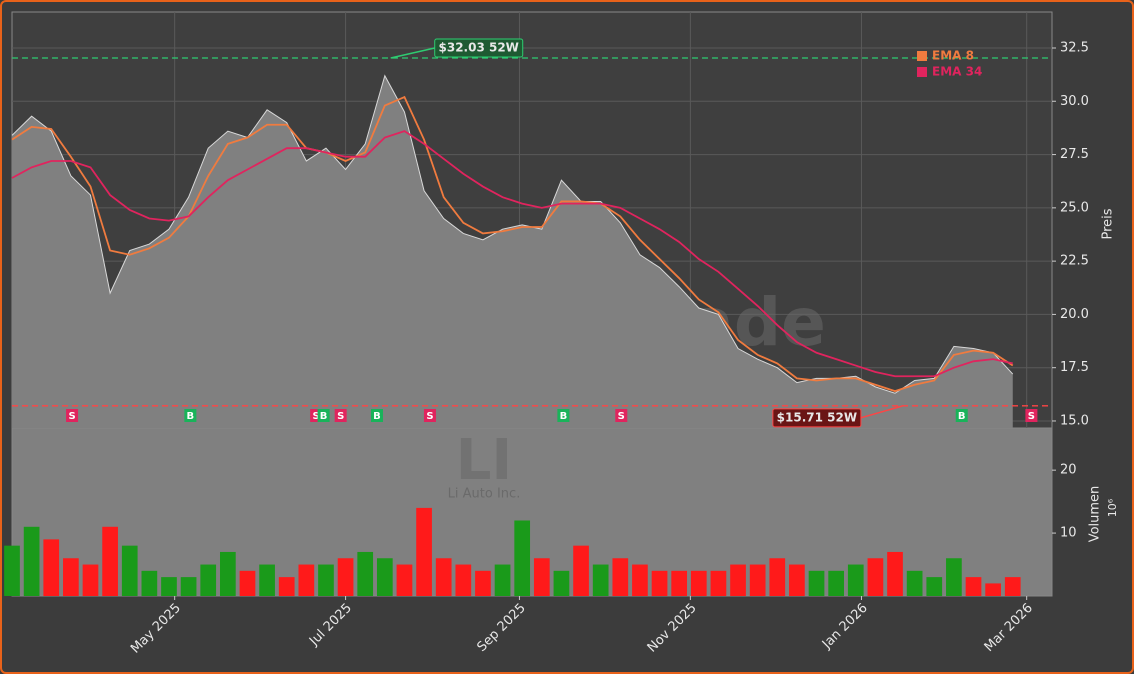 The height and width of the screenshot is (674, 1134). Describe the element at coordinates (1074, 420) in the screenshot. I see `y-tick-label: 15.0` at that location.